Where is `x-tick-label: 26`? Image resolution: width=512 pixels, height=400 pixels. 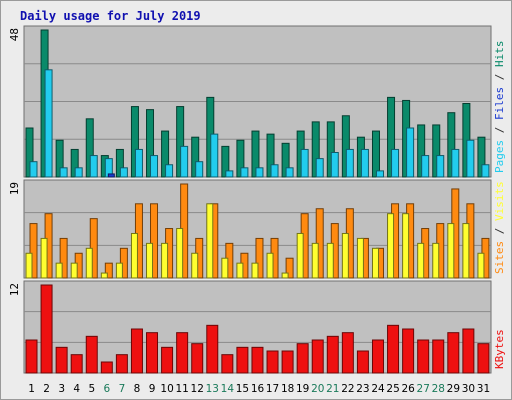 x-tick-label: 26 is located at coordinates (408, 389).